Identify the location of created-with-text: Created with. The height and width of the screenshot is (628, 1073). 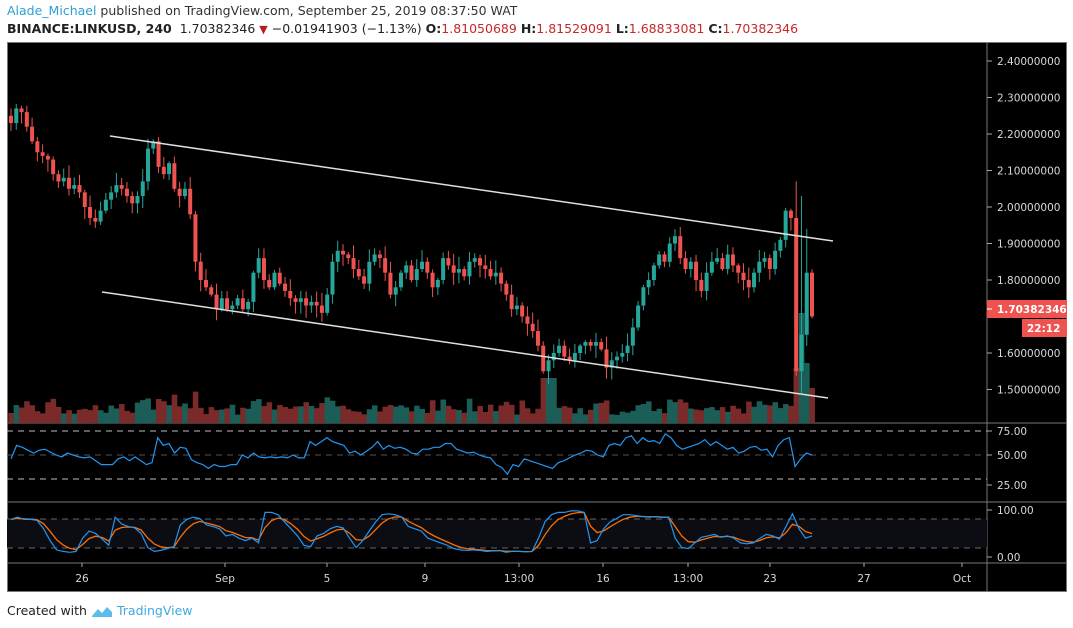
(47, 610).